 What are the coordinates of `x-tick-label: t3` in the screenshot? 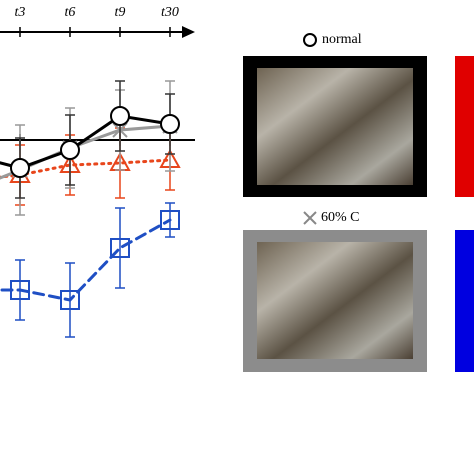 It's located at (20, 12).